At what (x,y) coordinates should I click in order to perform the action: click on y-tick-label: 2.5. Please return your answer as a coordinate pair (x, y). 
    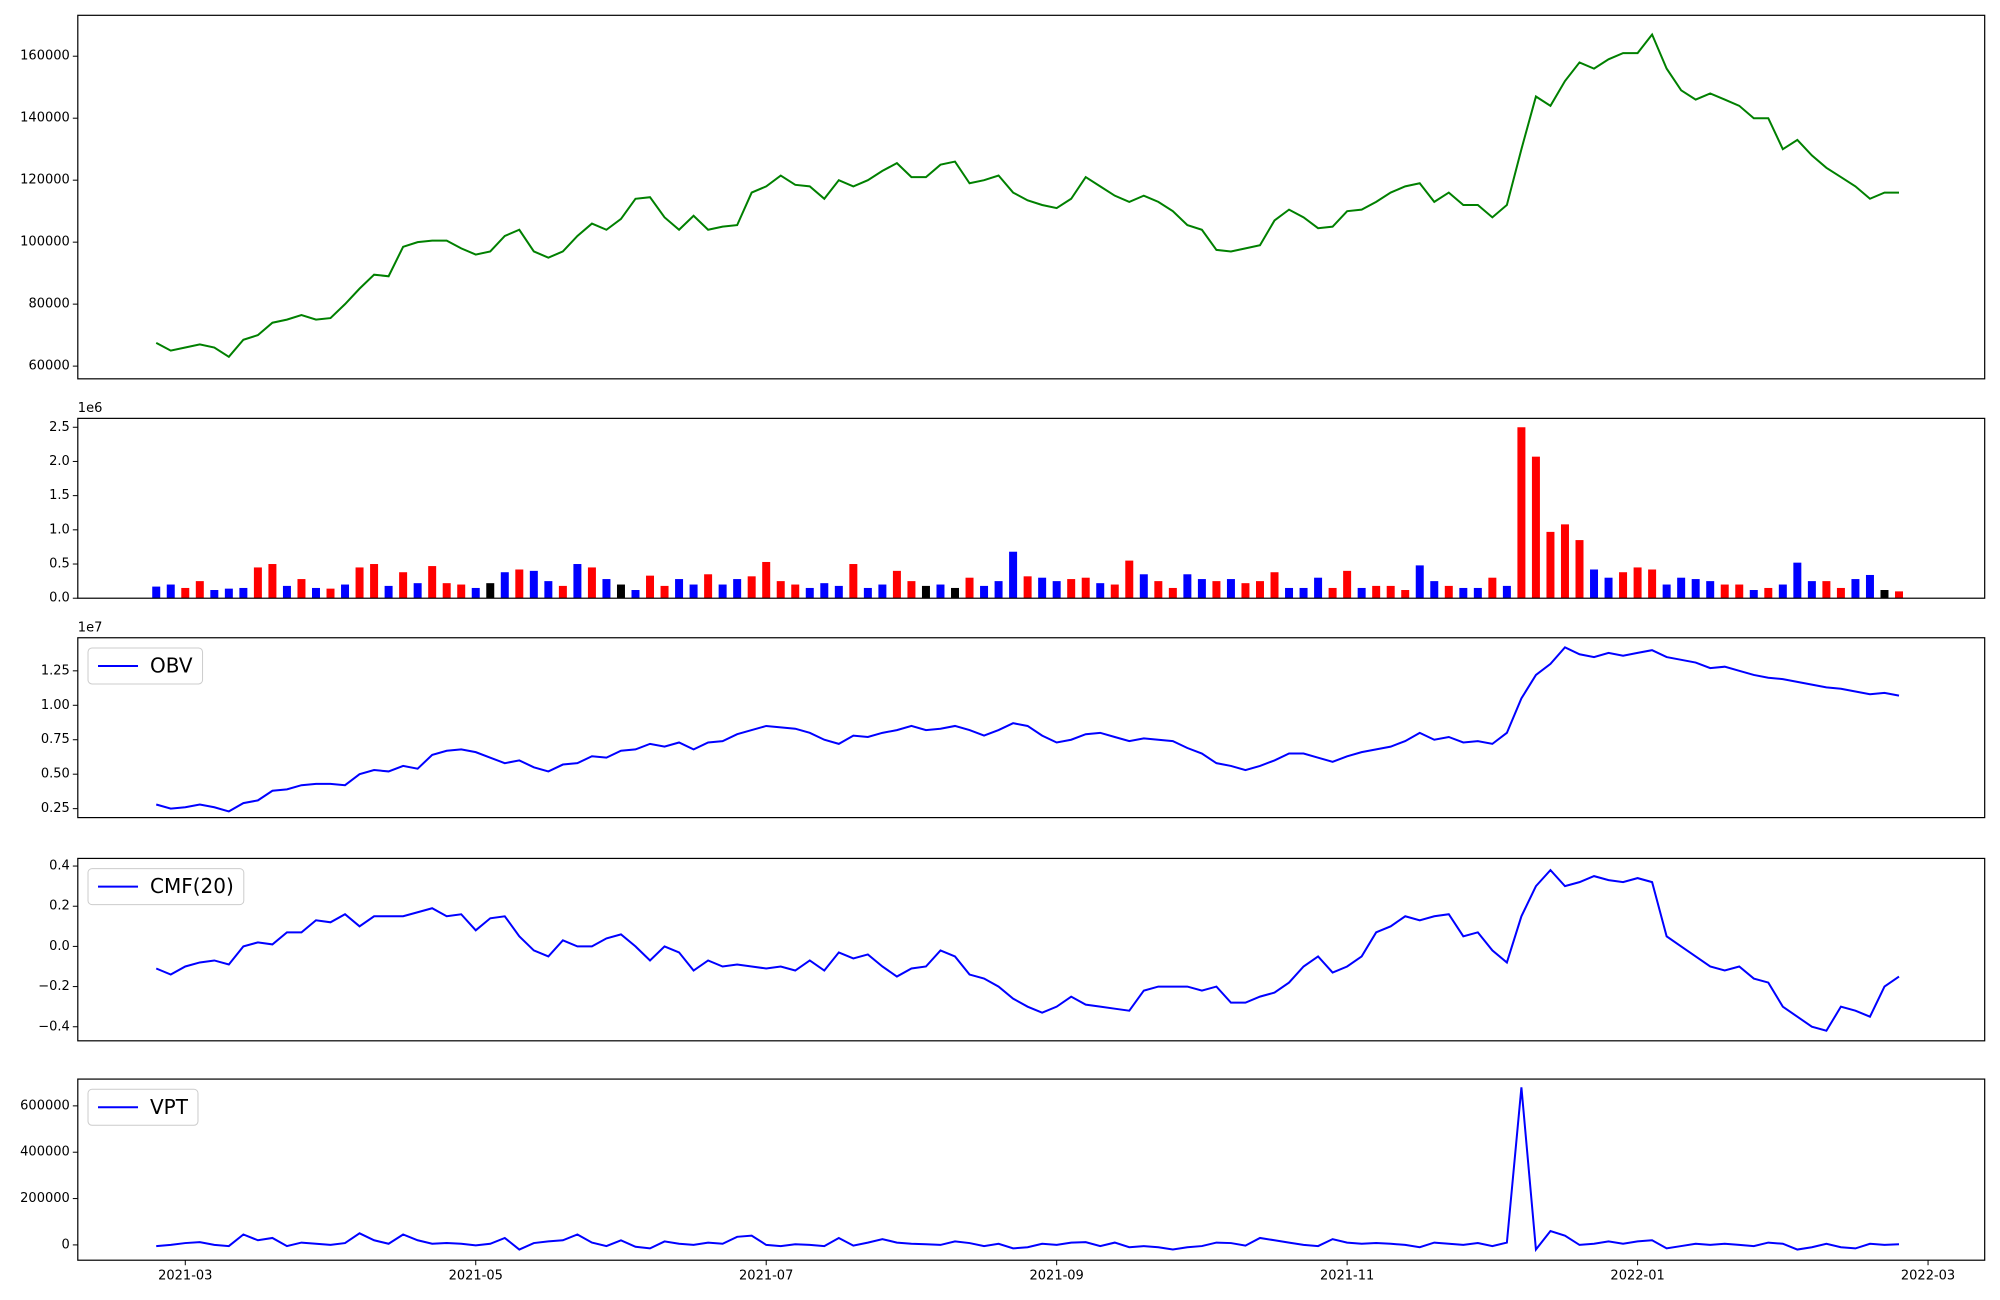
    Looking at the image, I should click on (59, 427).